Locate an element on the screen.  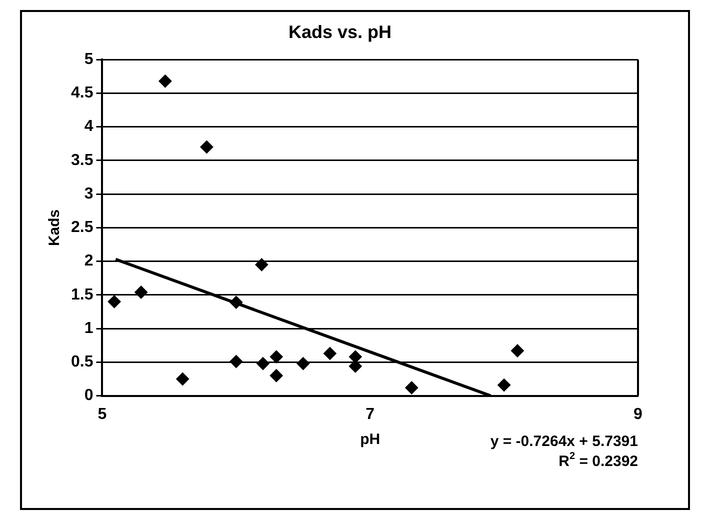
x-axis-title: pH is located at coordinates (370, 439).